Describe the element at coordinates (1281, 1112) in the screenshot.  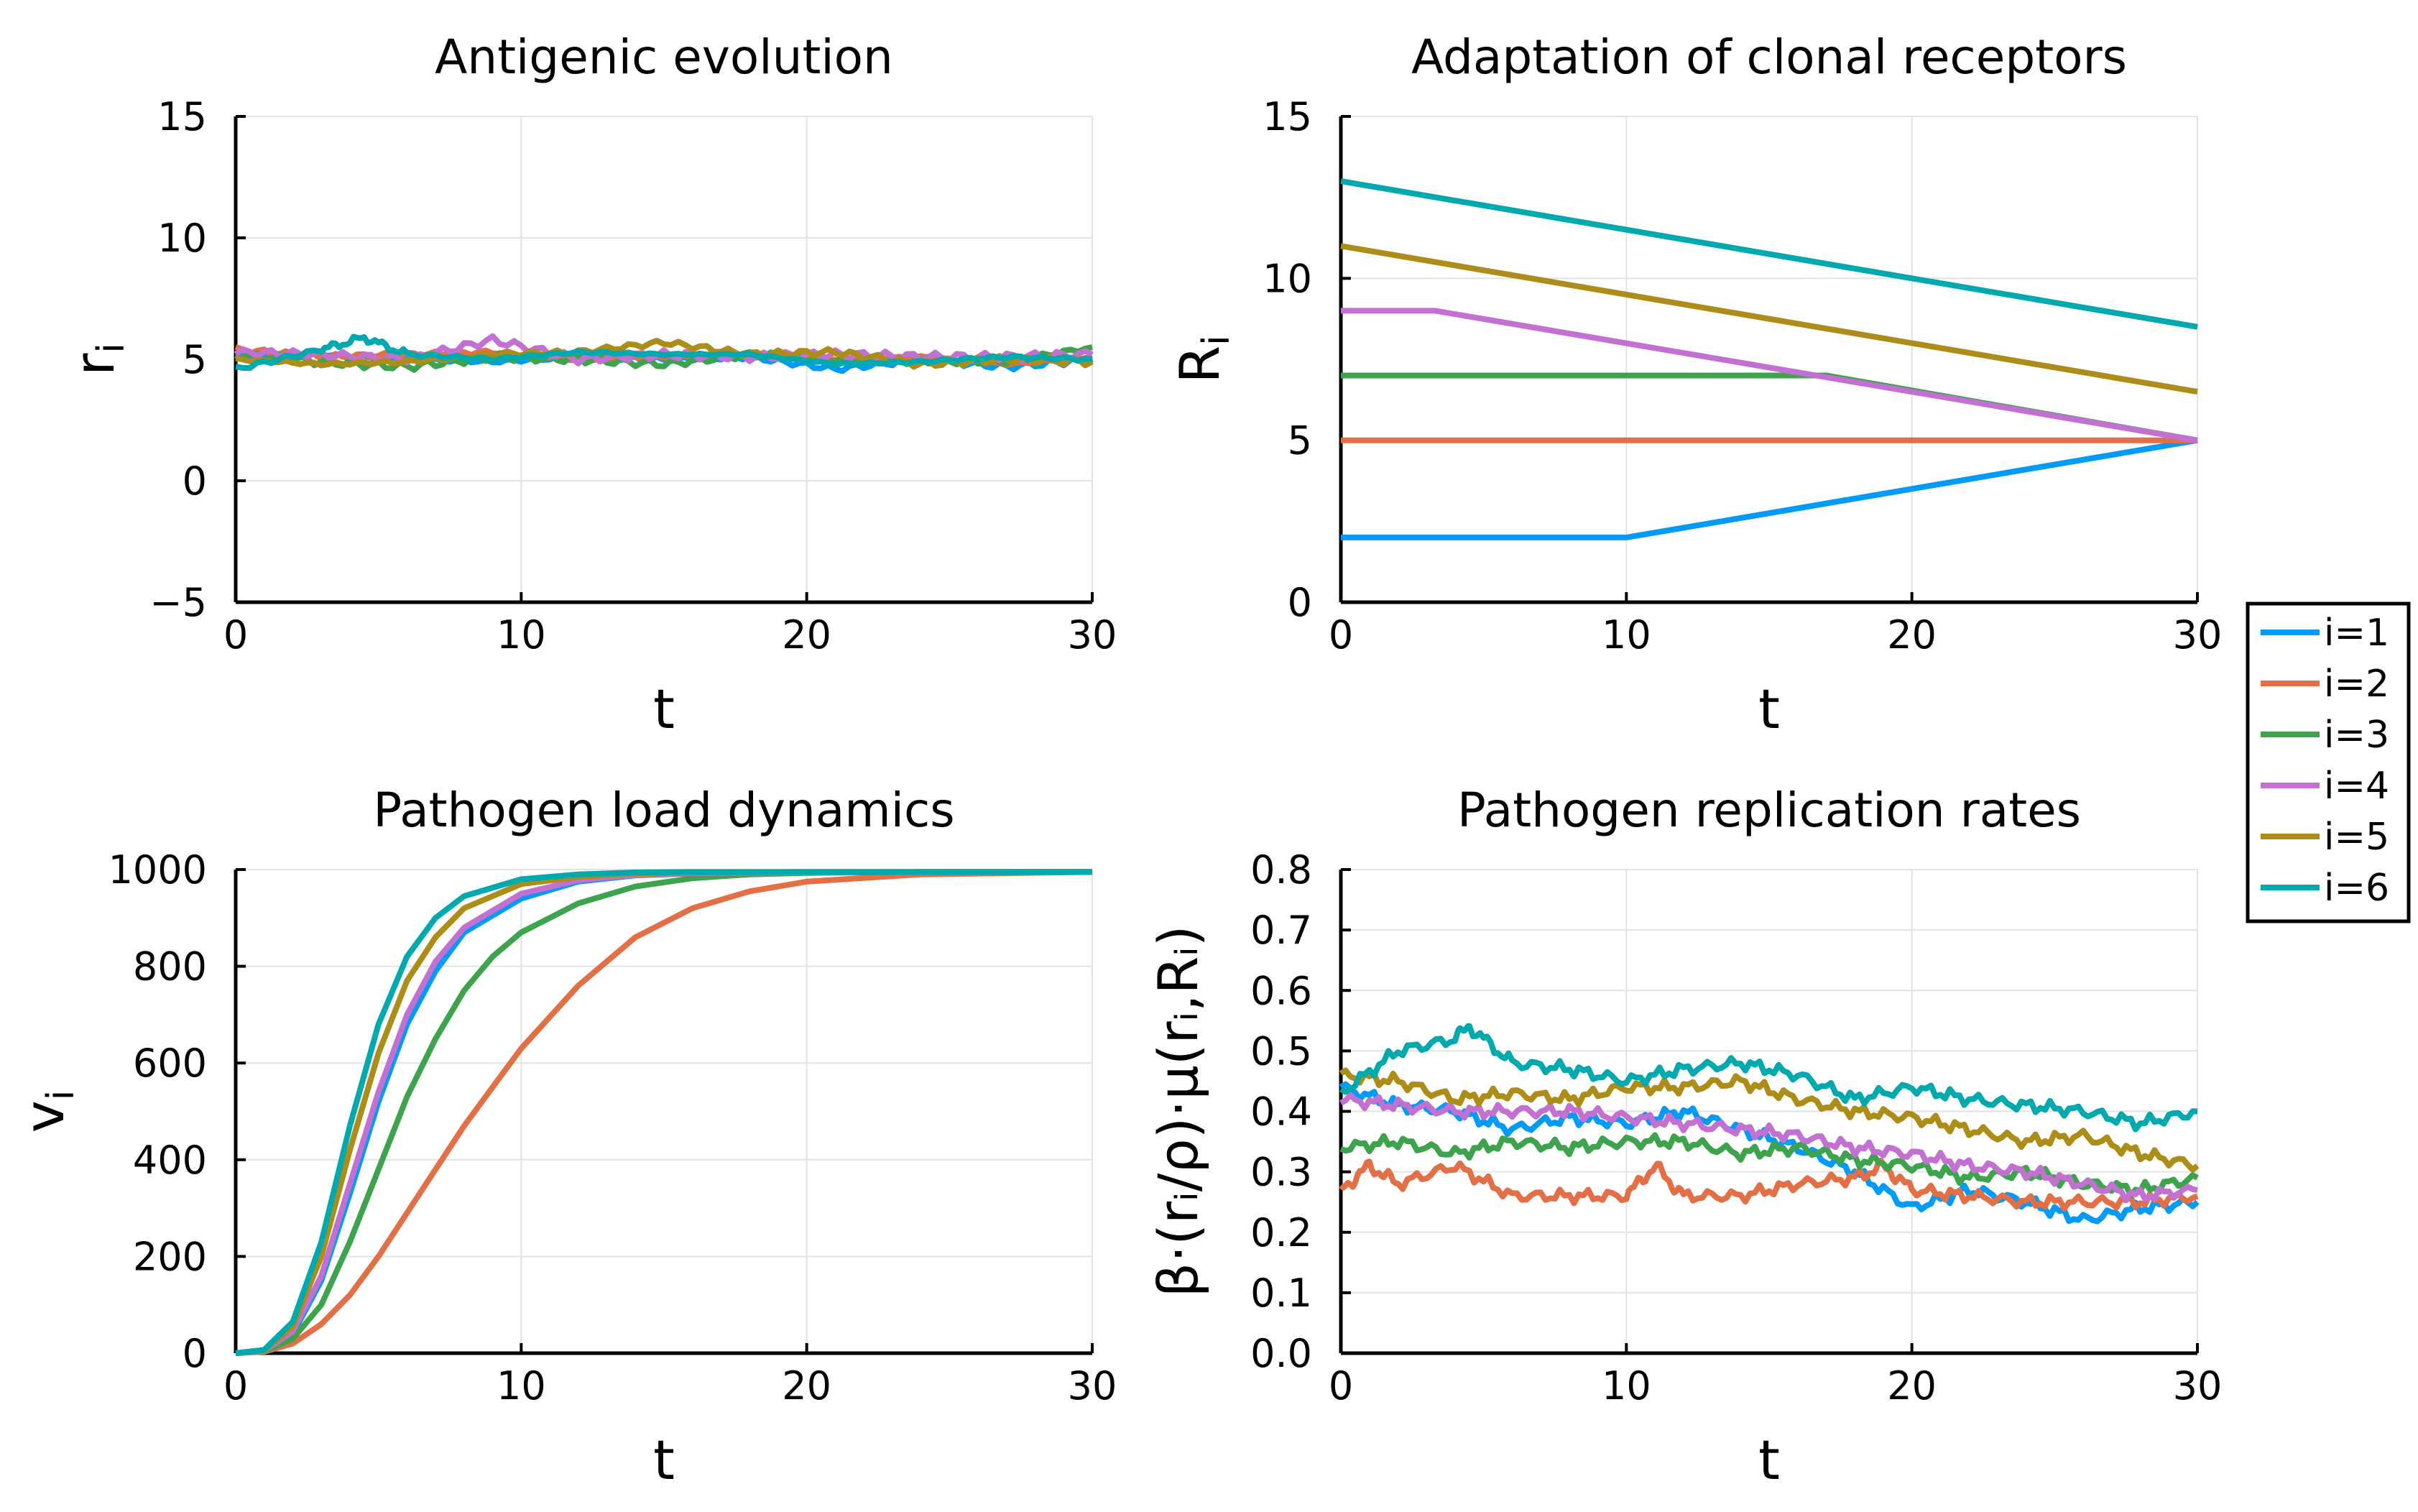
I see `y-tick-label: 0.4` at that location.